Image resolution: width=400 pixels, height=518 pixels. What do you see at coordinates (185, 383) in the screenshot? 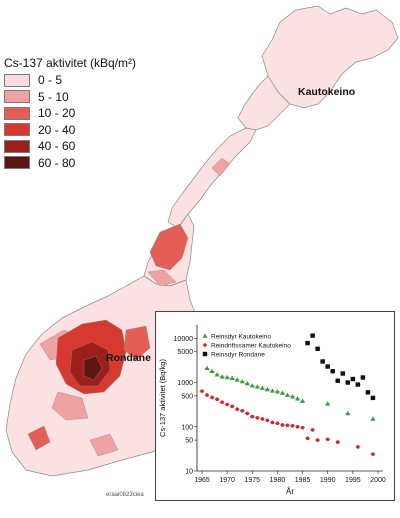
I see `y-tick-label: 1000` at bounding box center [185, 383].